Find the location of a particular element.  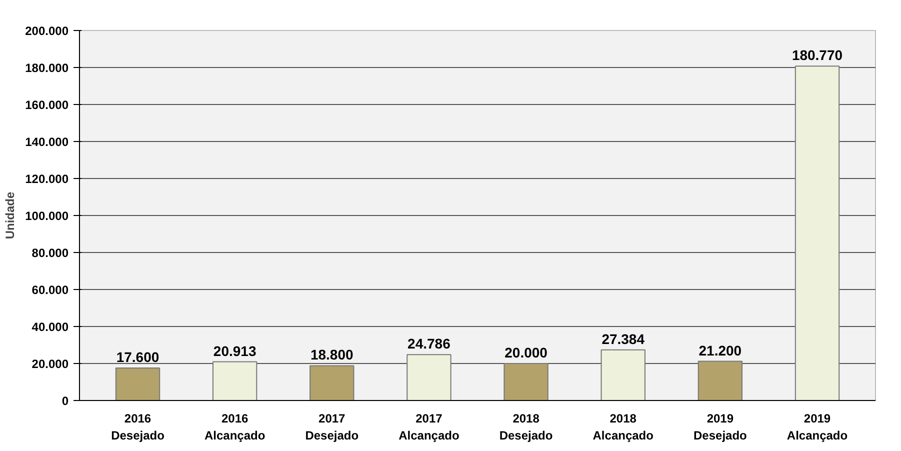

y-tick-label: 40.000 is located at coordinates (50, 327).